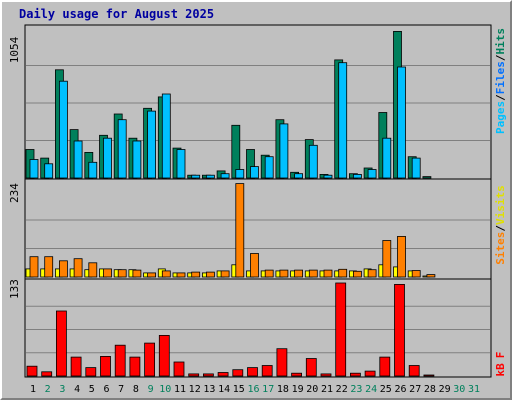  What do you see at coordinates (400, 389) in the screenshot?
I see `day-label: 26` at bounding box center [400, 389].